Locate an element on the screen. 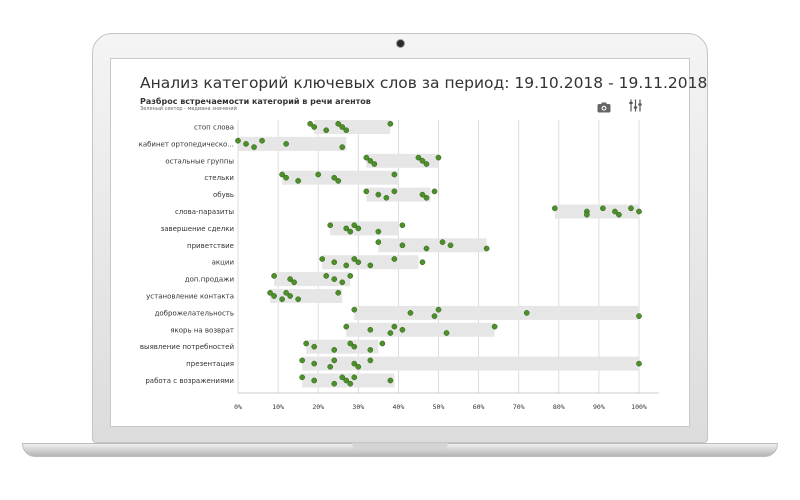 The height and width of the screenshot is (500, 800). x-tick-label: 70% is located at coordinates (519, 407).